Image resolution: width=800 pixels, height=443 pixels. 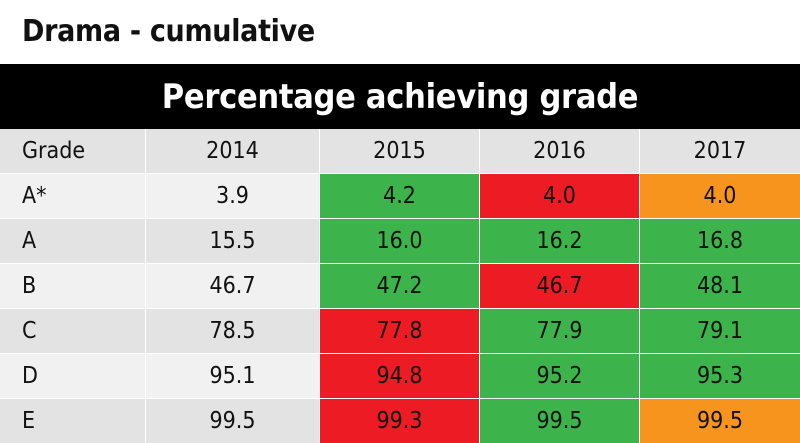 I want to click on value-cell: 16.2, so click(x=560, y=241).